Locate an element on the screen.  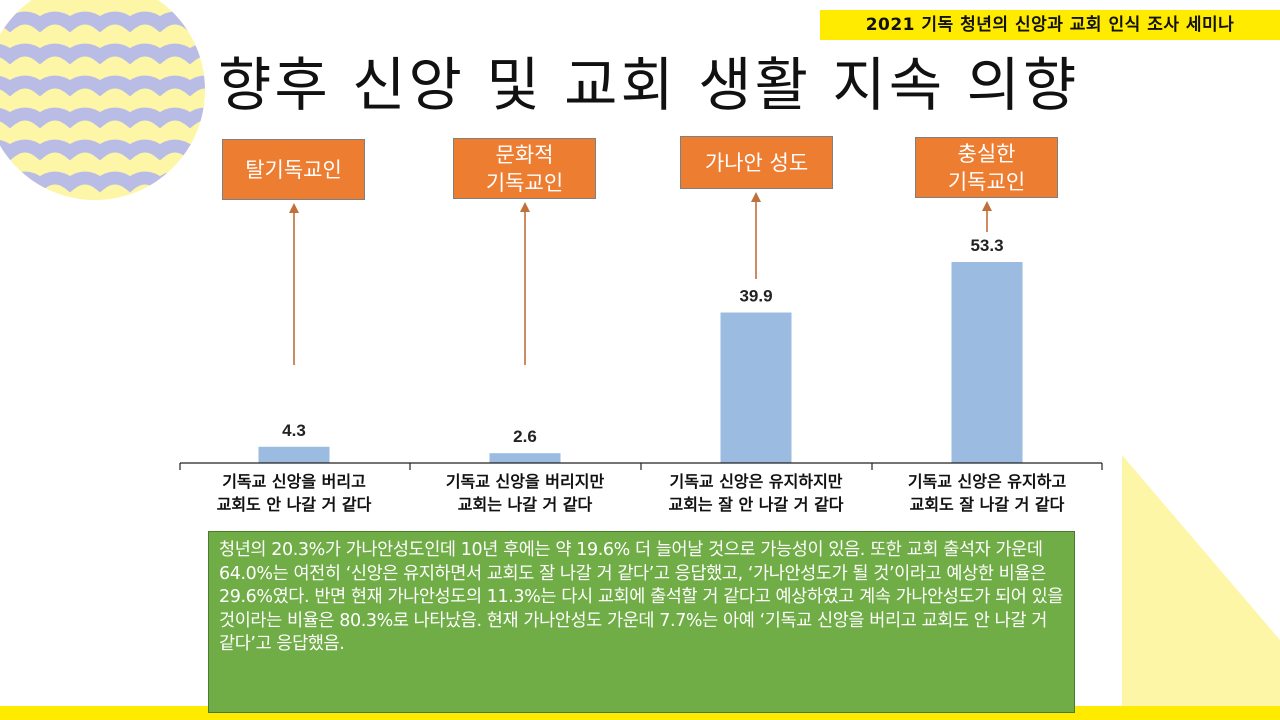
arrow-group is located at coordinates (640, 278).